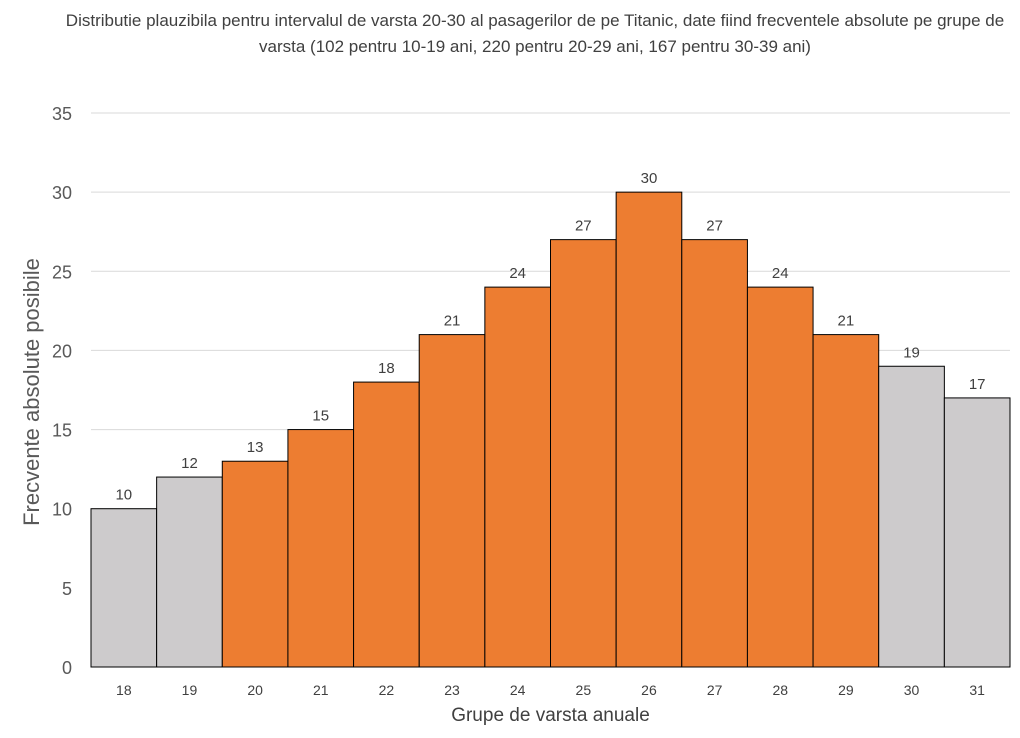  What do you see at coordinates (321, 690) in the screenshot?
I see `x-tick-label: 21` at bounding box center [321, 690].